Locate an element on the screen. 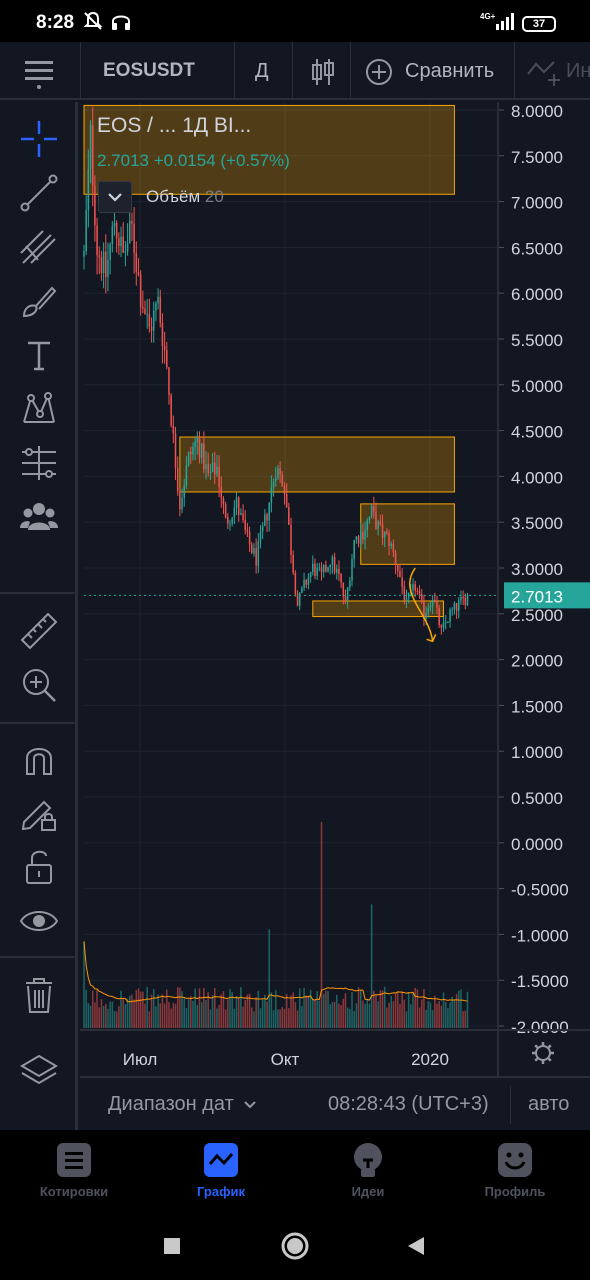  ruler-icon is located at coordinates (39, 631).